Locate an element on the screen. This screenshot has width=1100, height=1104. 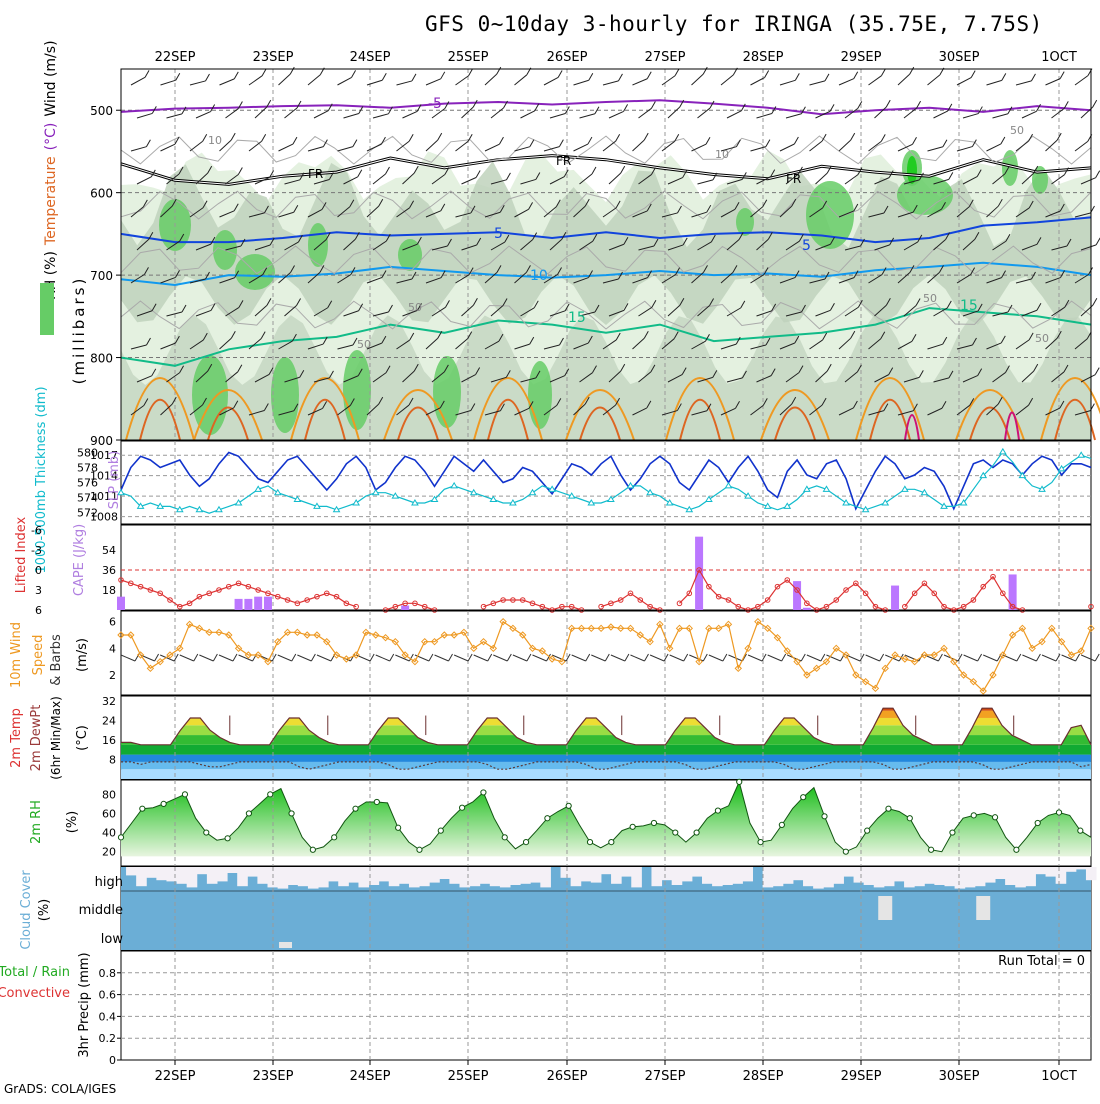
wind-ylabel-2: Speed is located at coordinates (38, 655).